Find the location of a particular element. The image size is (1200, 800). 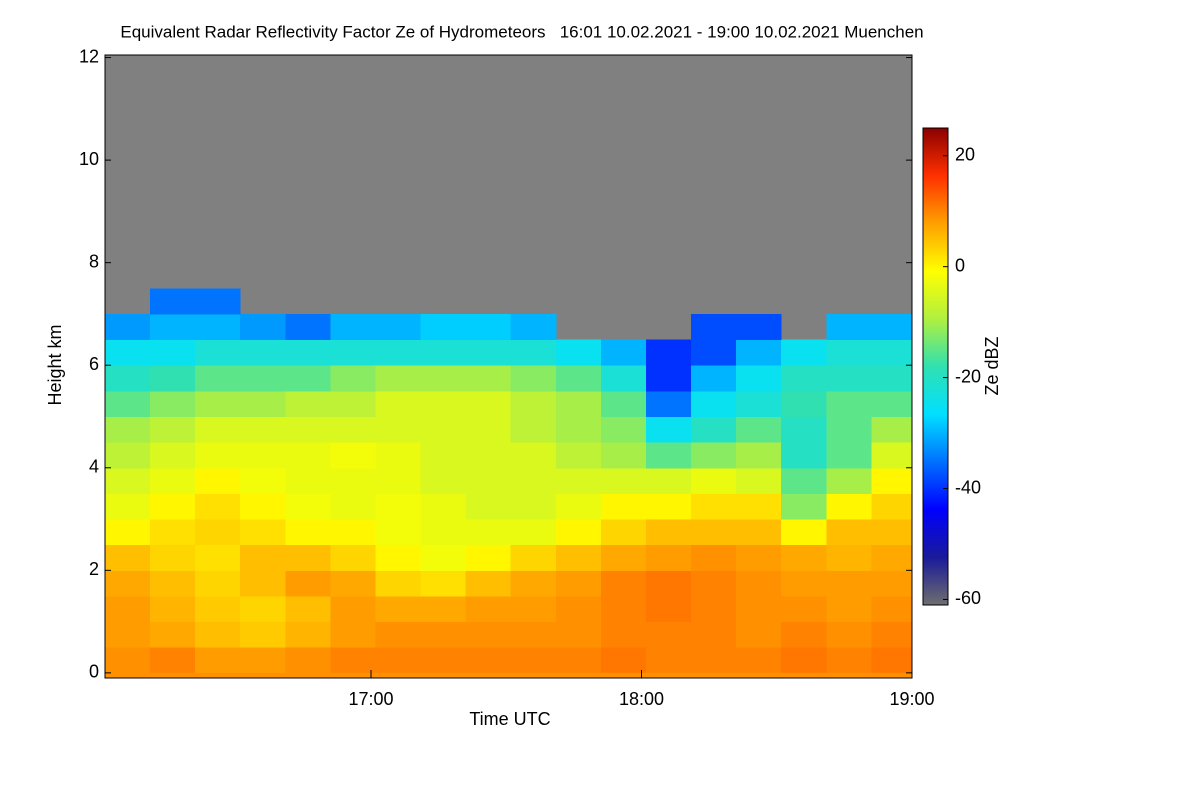

colorbar-tick-label: 20 is located at coordinates (965, 154).